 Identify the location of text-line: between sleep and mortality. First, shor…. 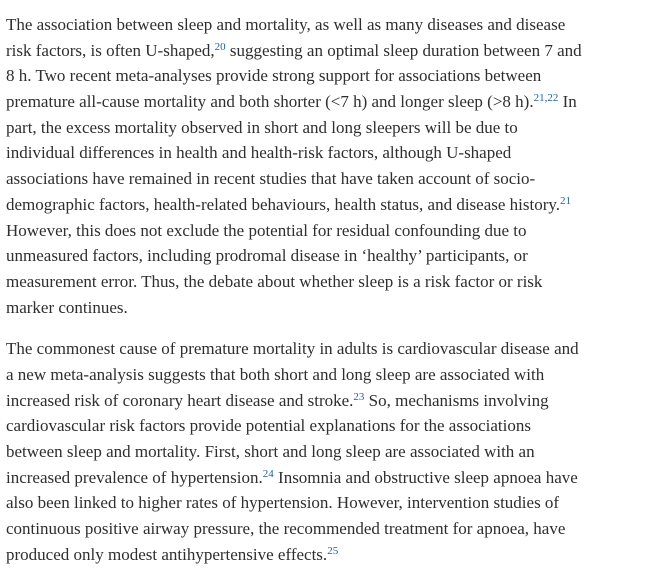
(324, 452).